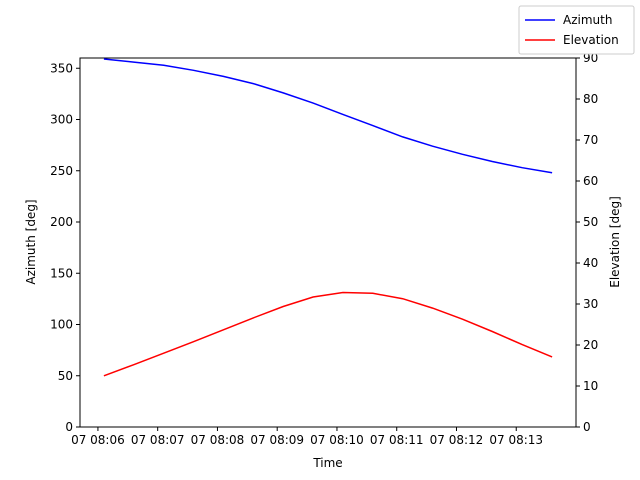  I want to click on y-right-tick-label: 0, so click(587, 427).